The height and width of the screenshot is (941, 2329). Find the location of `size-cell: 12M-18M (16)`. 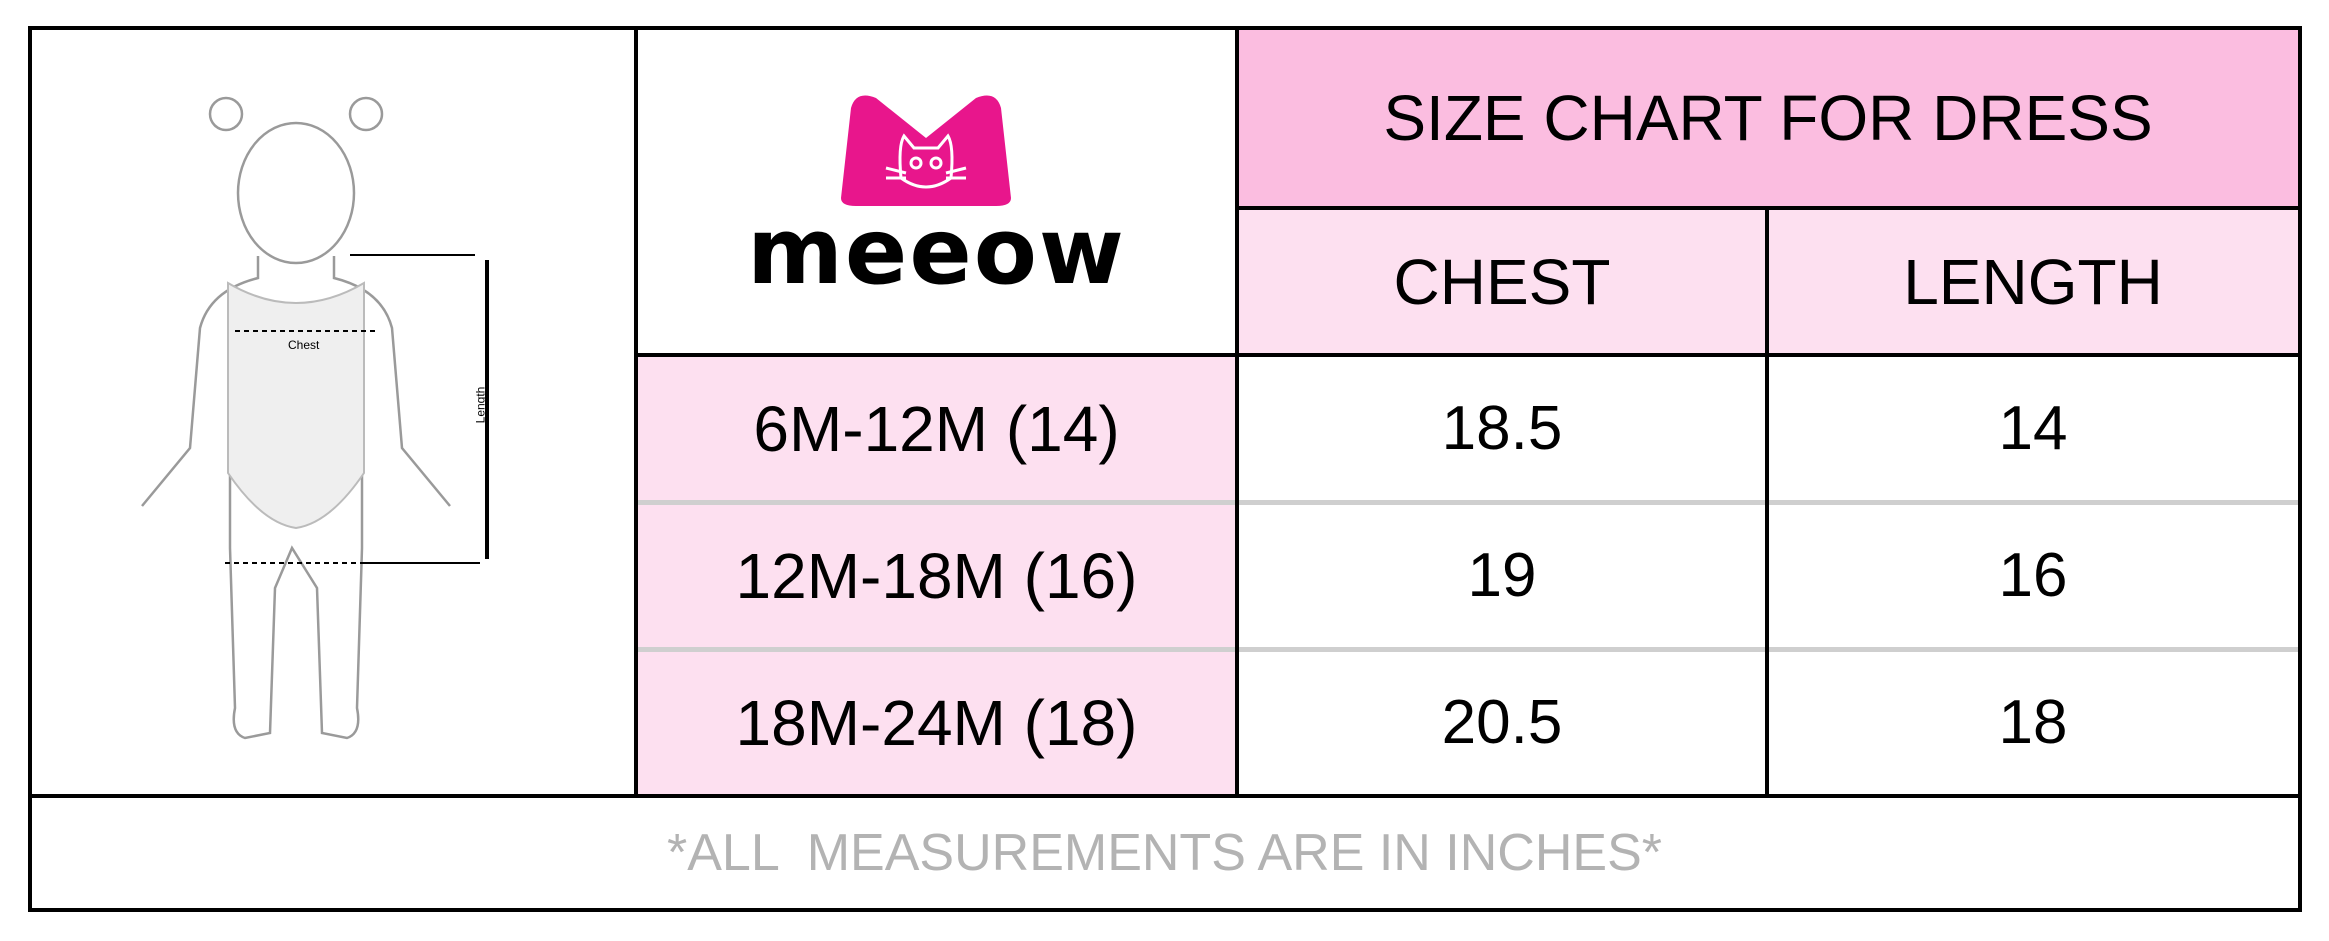

size-cell: 12M-18M (16) is located at coordinates (936, 575).